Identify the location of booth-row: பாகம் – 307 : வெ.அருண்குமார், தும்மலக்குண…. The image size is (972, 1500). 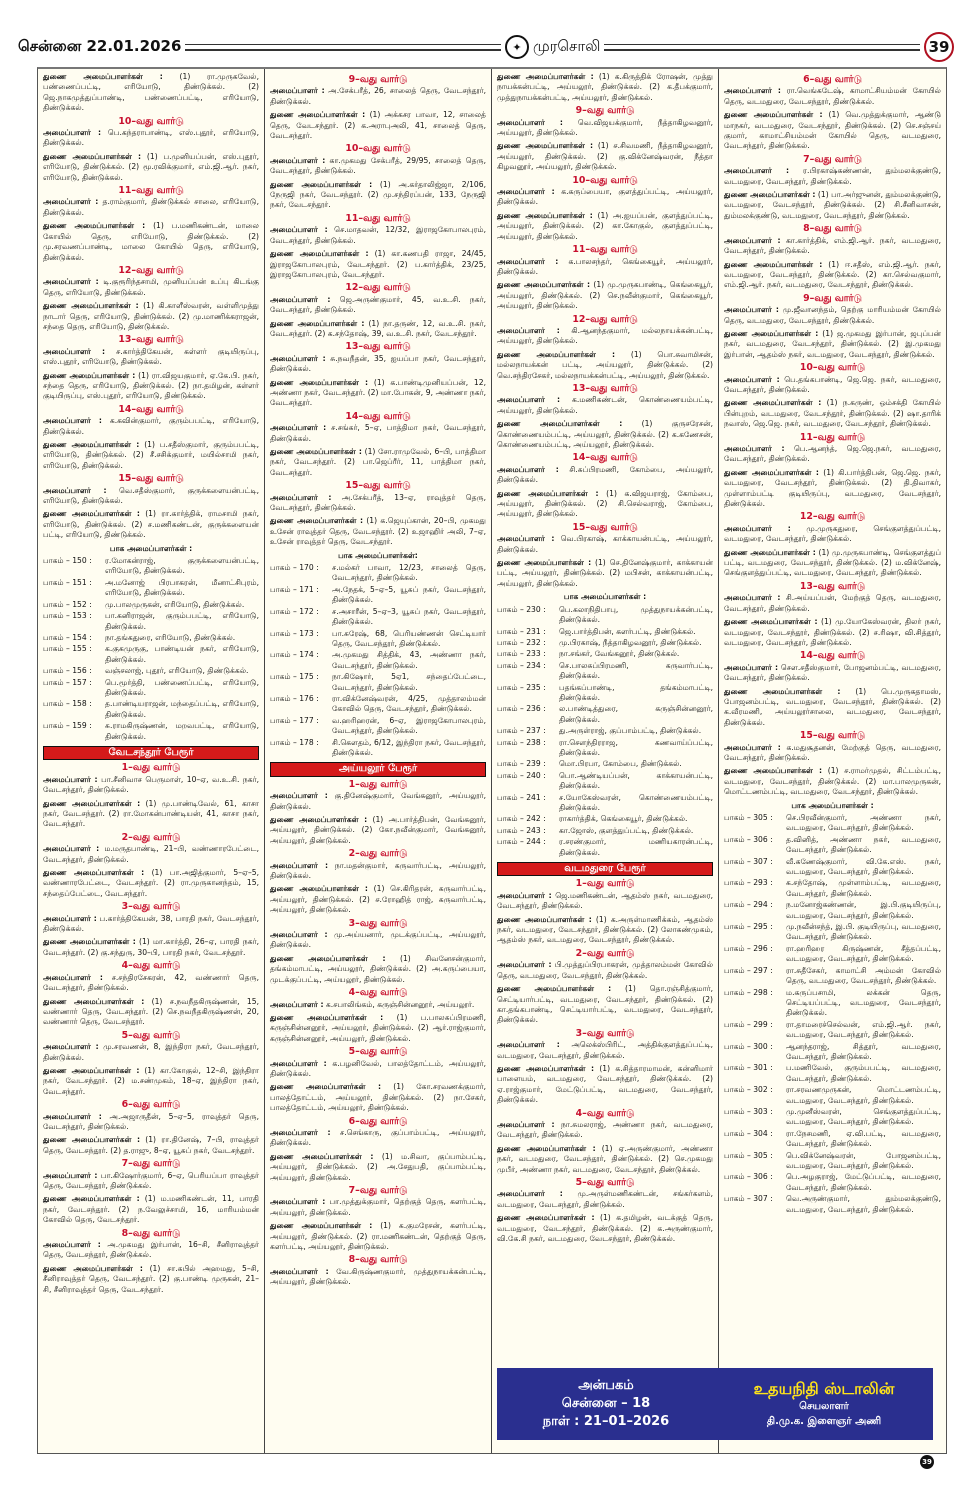
(832, 1204).